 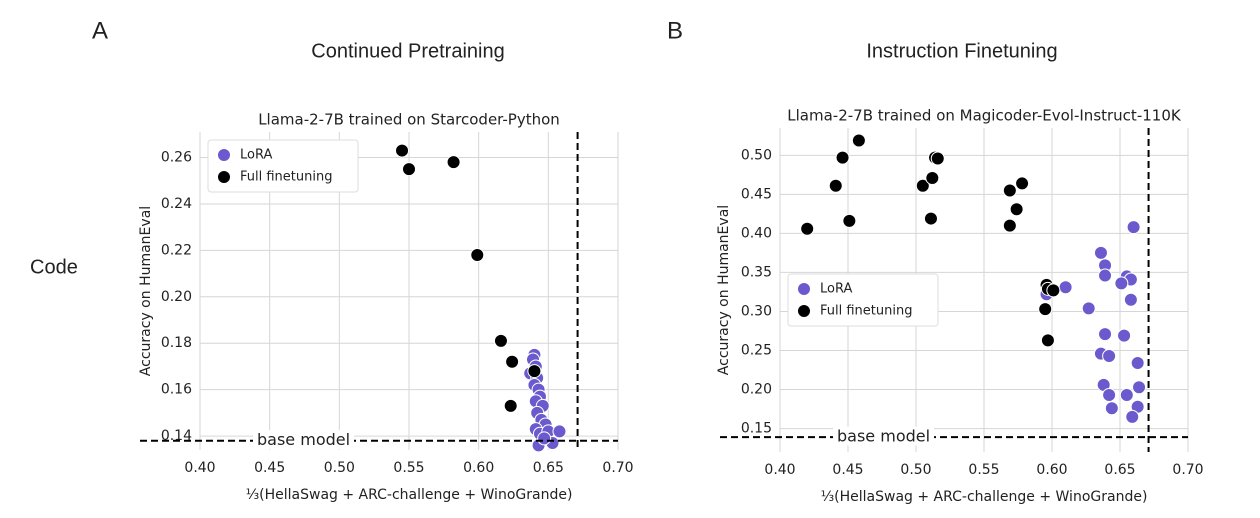 What do you see at coordinates (961, 51) in the screenshot?
I see `panel-heading: Instruction Finetuning` at bounding box center [961, 51].